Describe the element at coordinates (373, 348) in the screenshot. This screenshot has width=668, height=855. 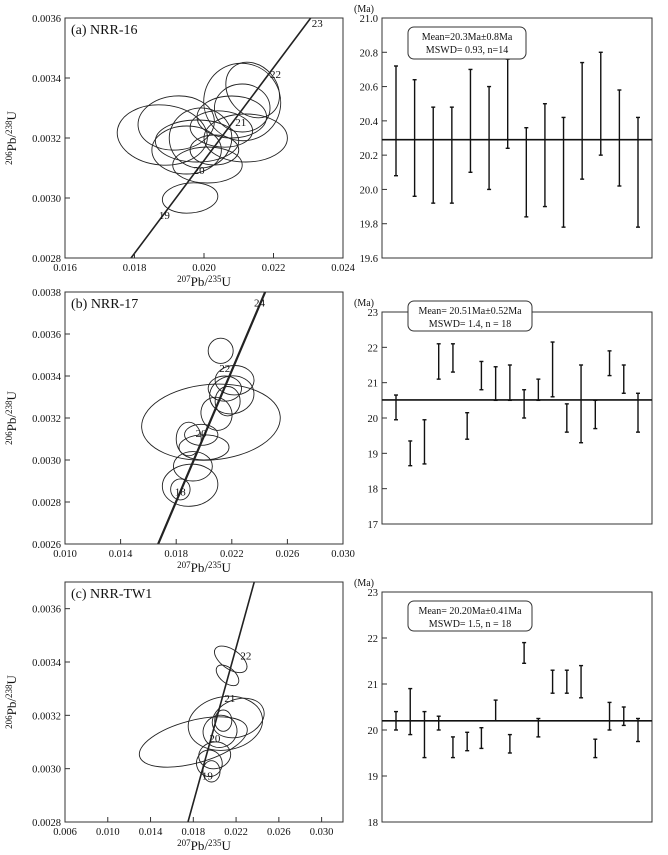
I see `y-tick-label: 22` at that location.